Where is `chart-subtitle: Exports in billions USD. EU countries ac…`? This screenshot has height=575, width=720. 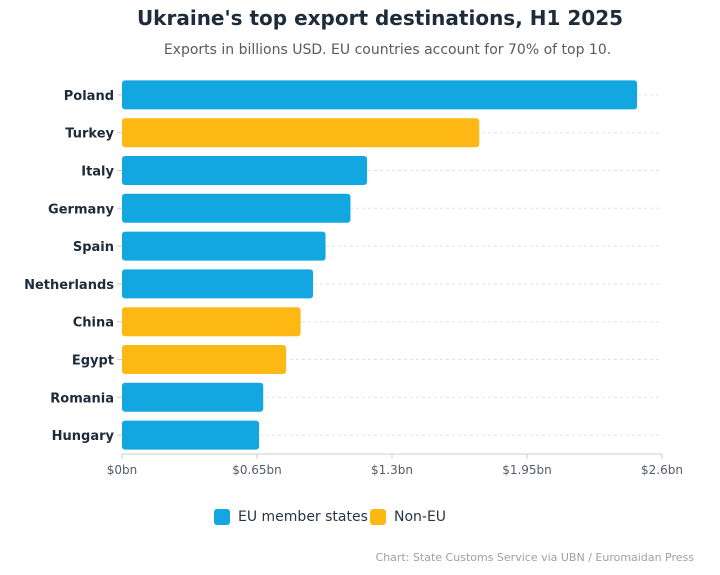
chart-subtitle: Exports in billions USD. EU countries ac… is located at coordinates (387, 50).